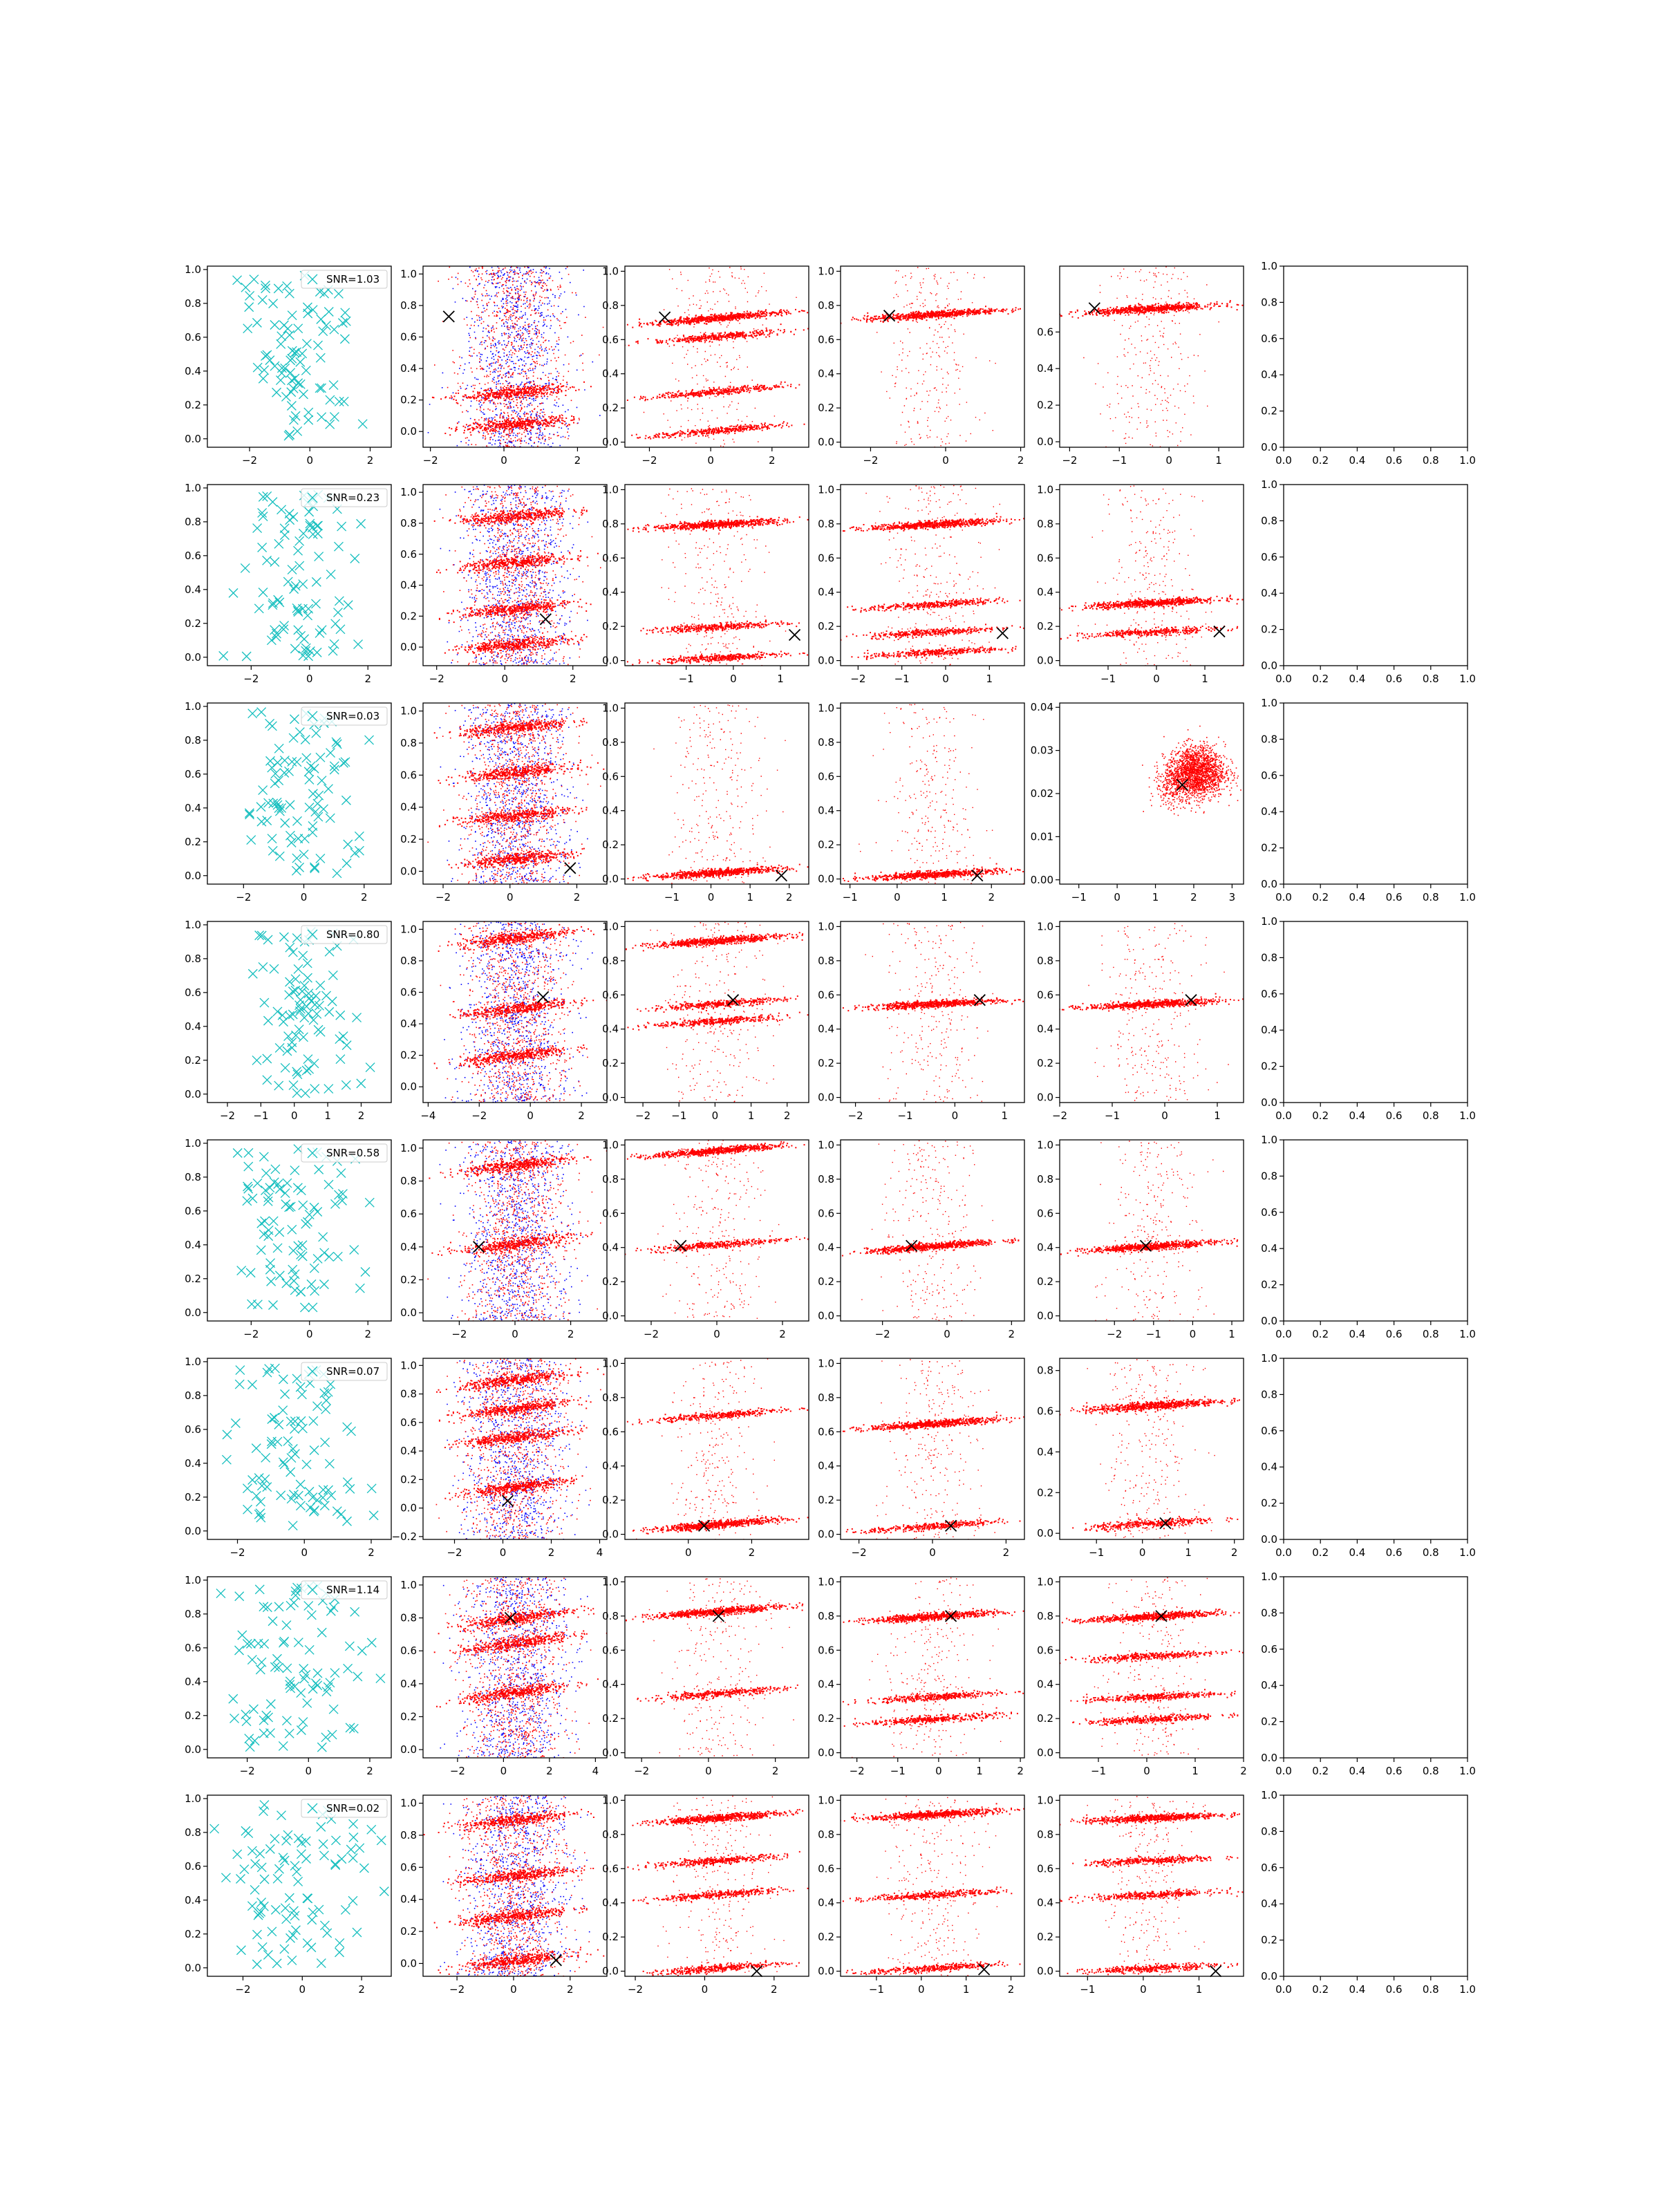 The width and height of the screenshot is (1659, 2212). I want to click on x-tick-label: 4, so click(600, 1553).